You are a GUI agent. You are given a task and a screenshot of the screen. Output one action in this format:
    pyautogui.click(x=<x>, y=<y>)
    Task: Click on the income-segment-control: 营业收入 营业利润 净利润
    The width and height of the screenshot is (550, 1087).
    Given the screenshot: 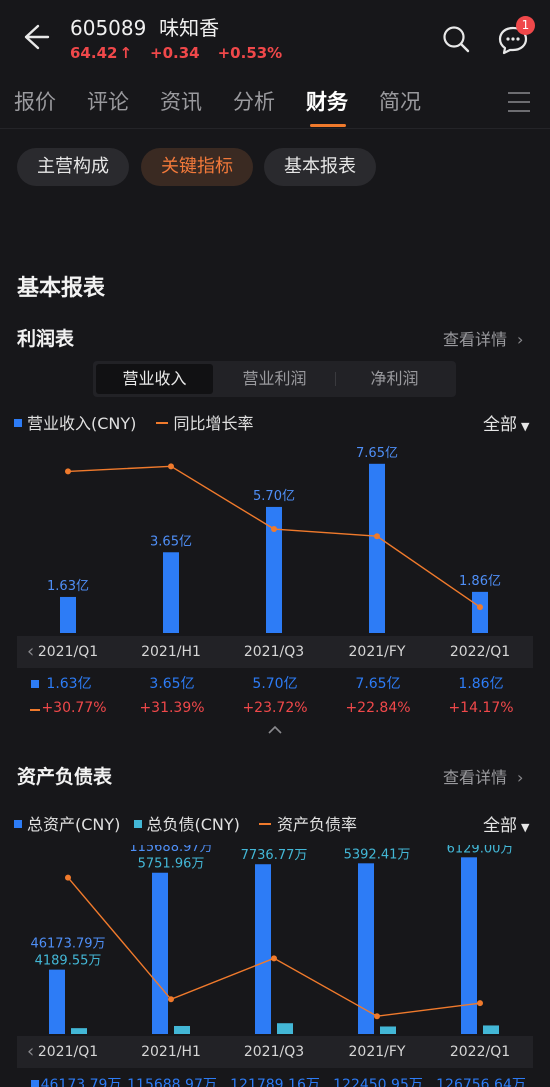 What is the action you would take?
    pyautogui.click(x=274, y=379)
    